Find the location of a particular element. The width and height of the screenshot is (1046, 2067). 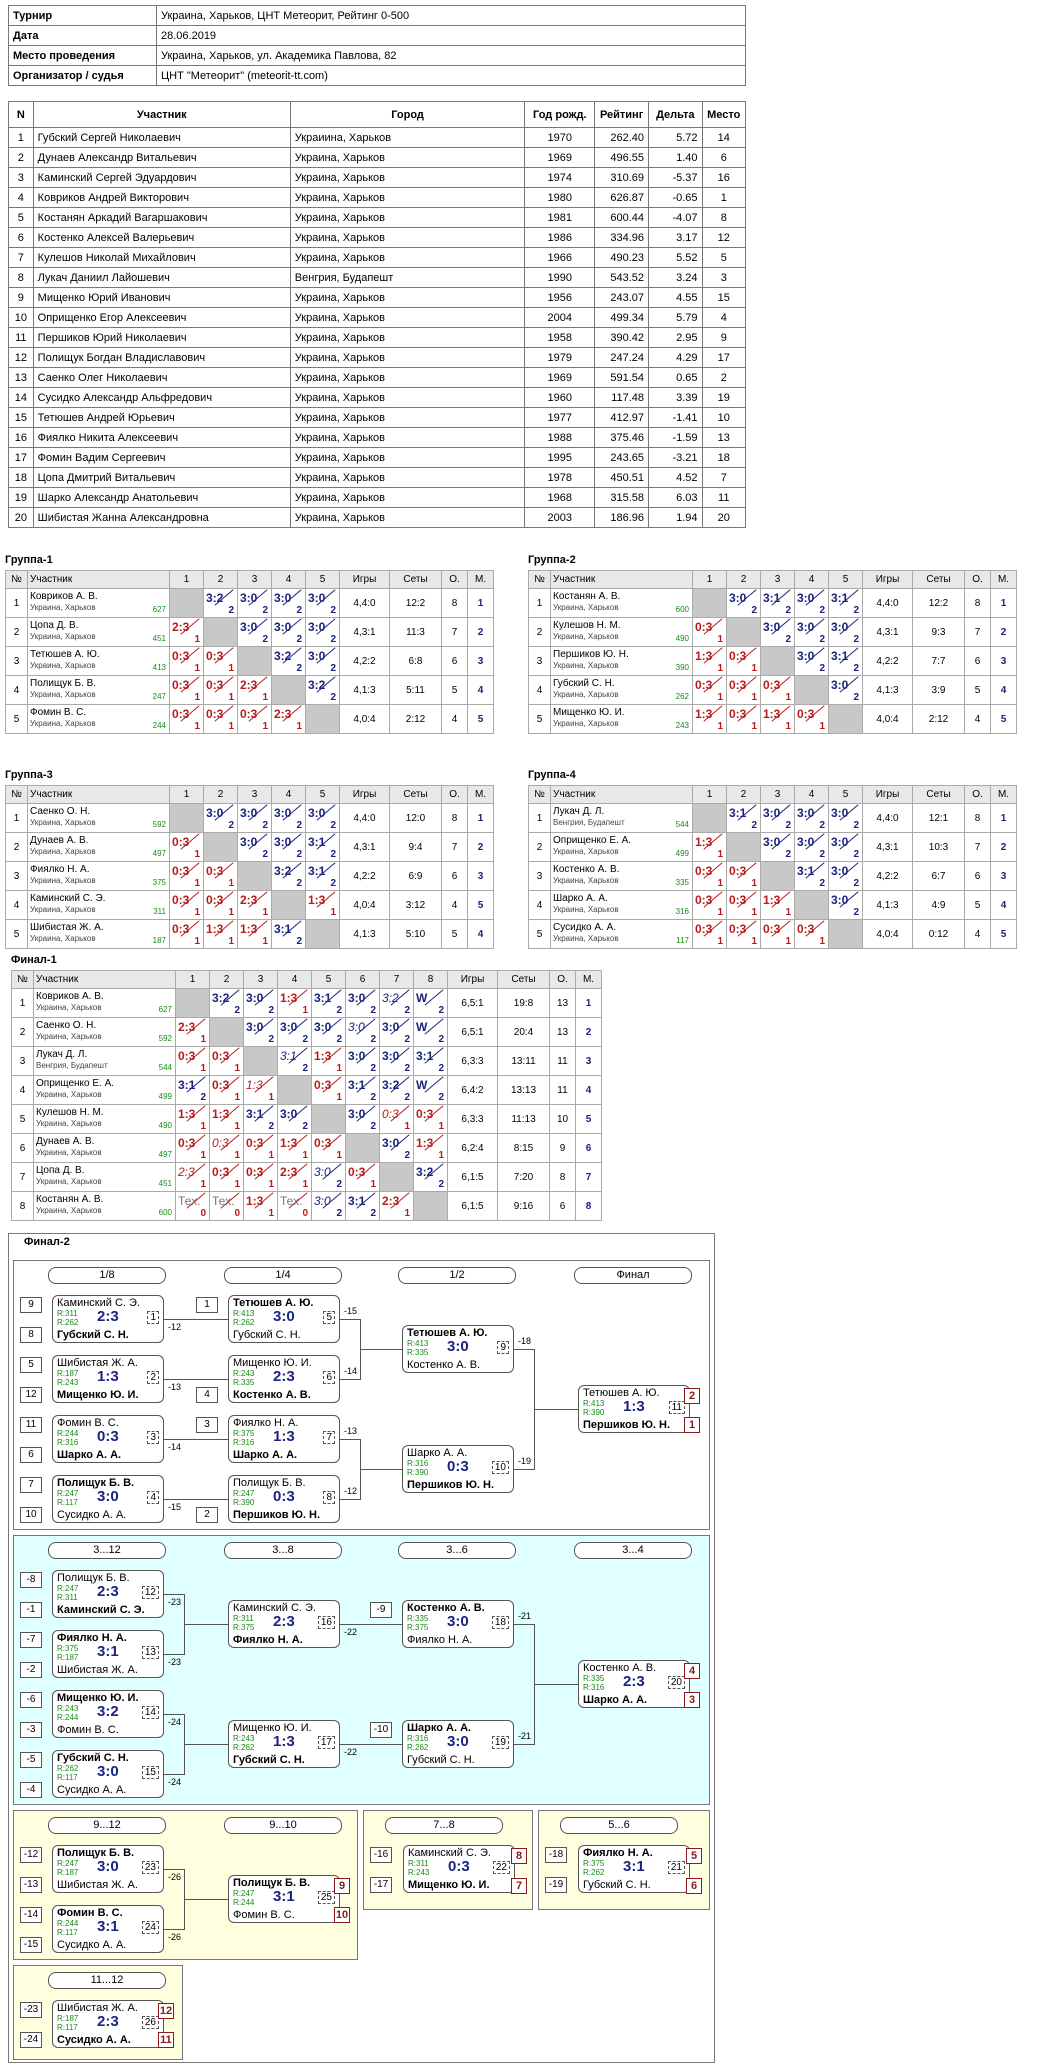

seed-box: 4 is located at coordinates (207, 1395).